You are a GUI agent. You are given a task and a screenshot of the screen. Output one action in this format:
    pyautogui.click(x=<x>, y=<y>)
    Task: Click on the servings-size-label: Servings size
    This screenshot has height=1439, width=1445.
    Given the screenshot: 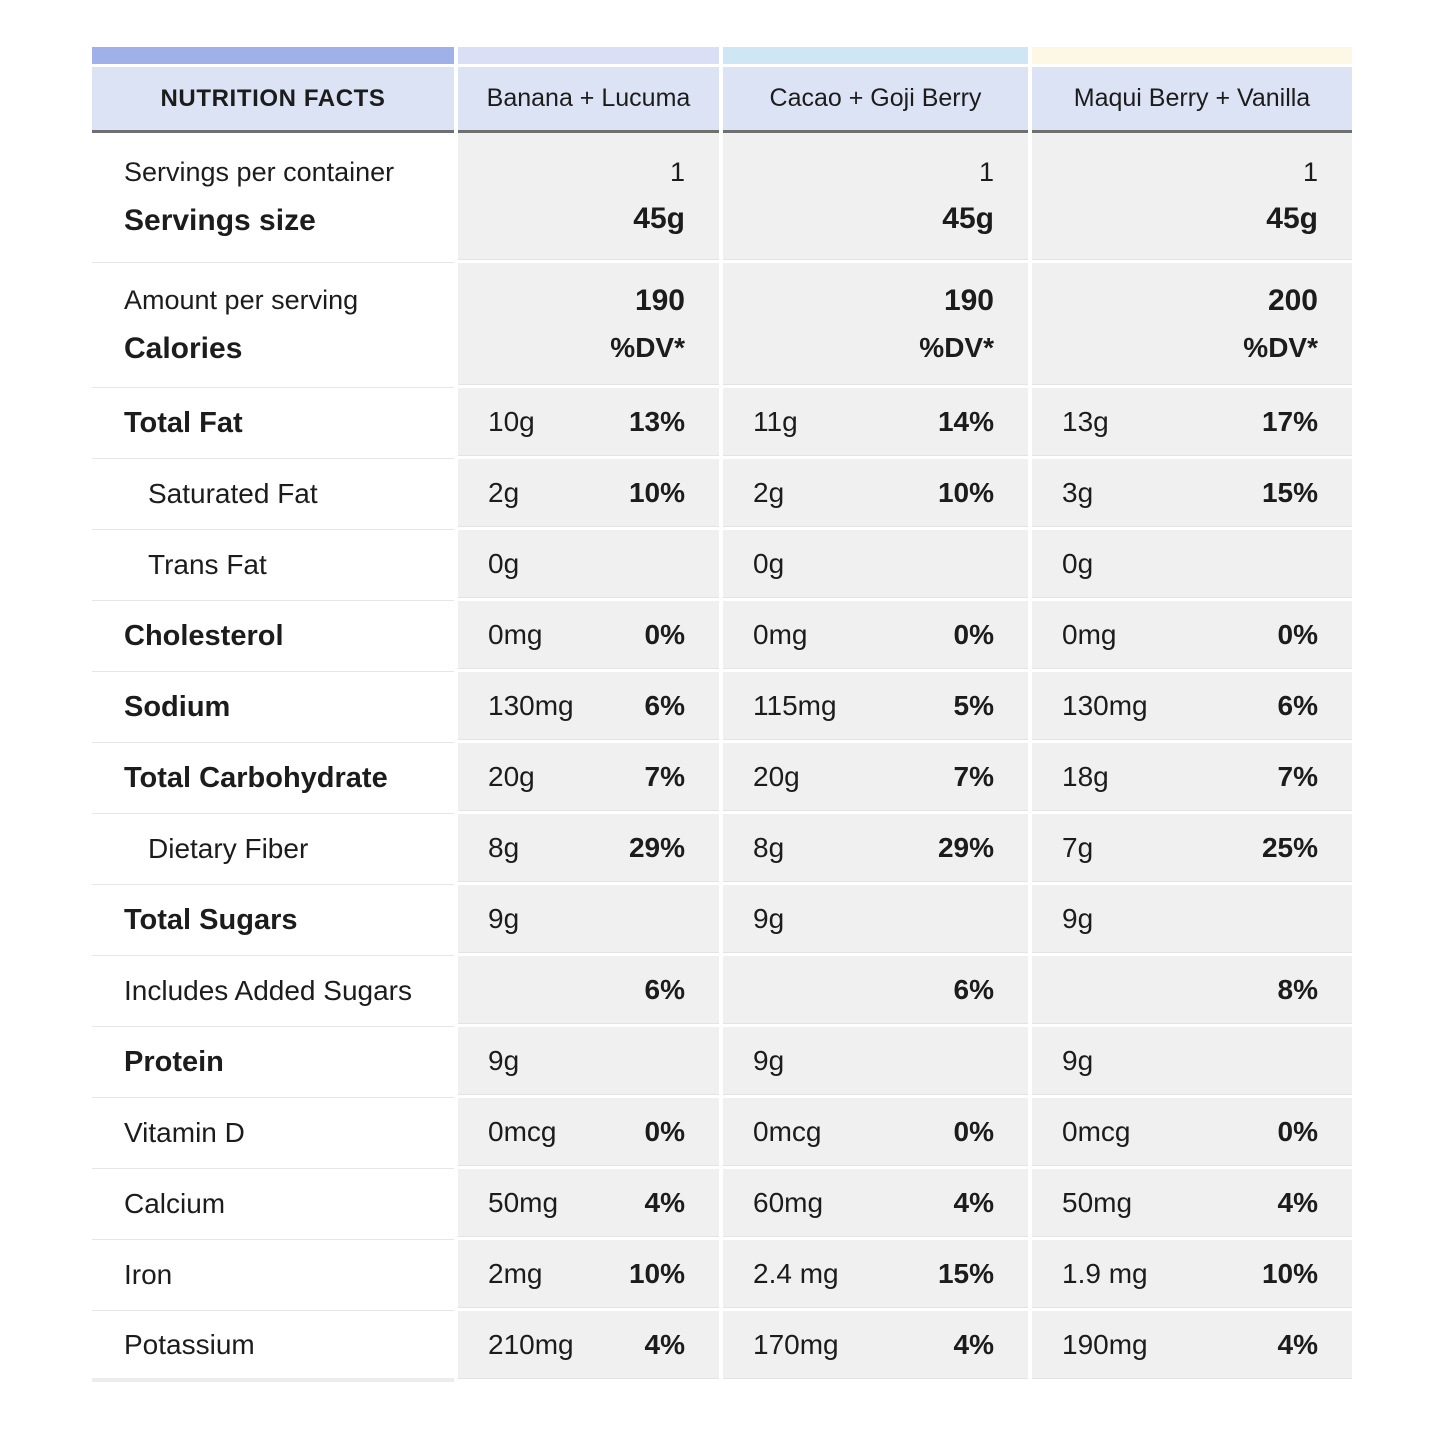 What is the action you would take?
    pyautogui.click(x=220, y=220)
    